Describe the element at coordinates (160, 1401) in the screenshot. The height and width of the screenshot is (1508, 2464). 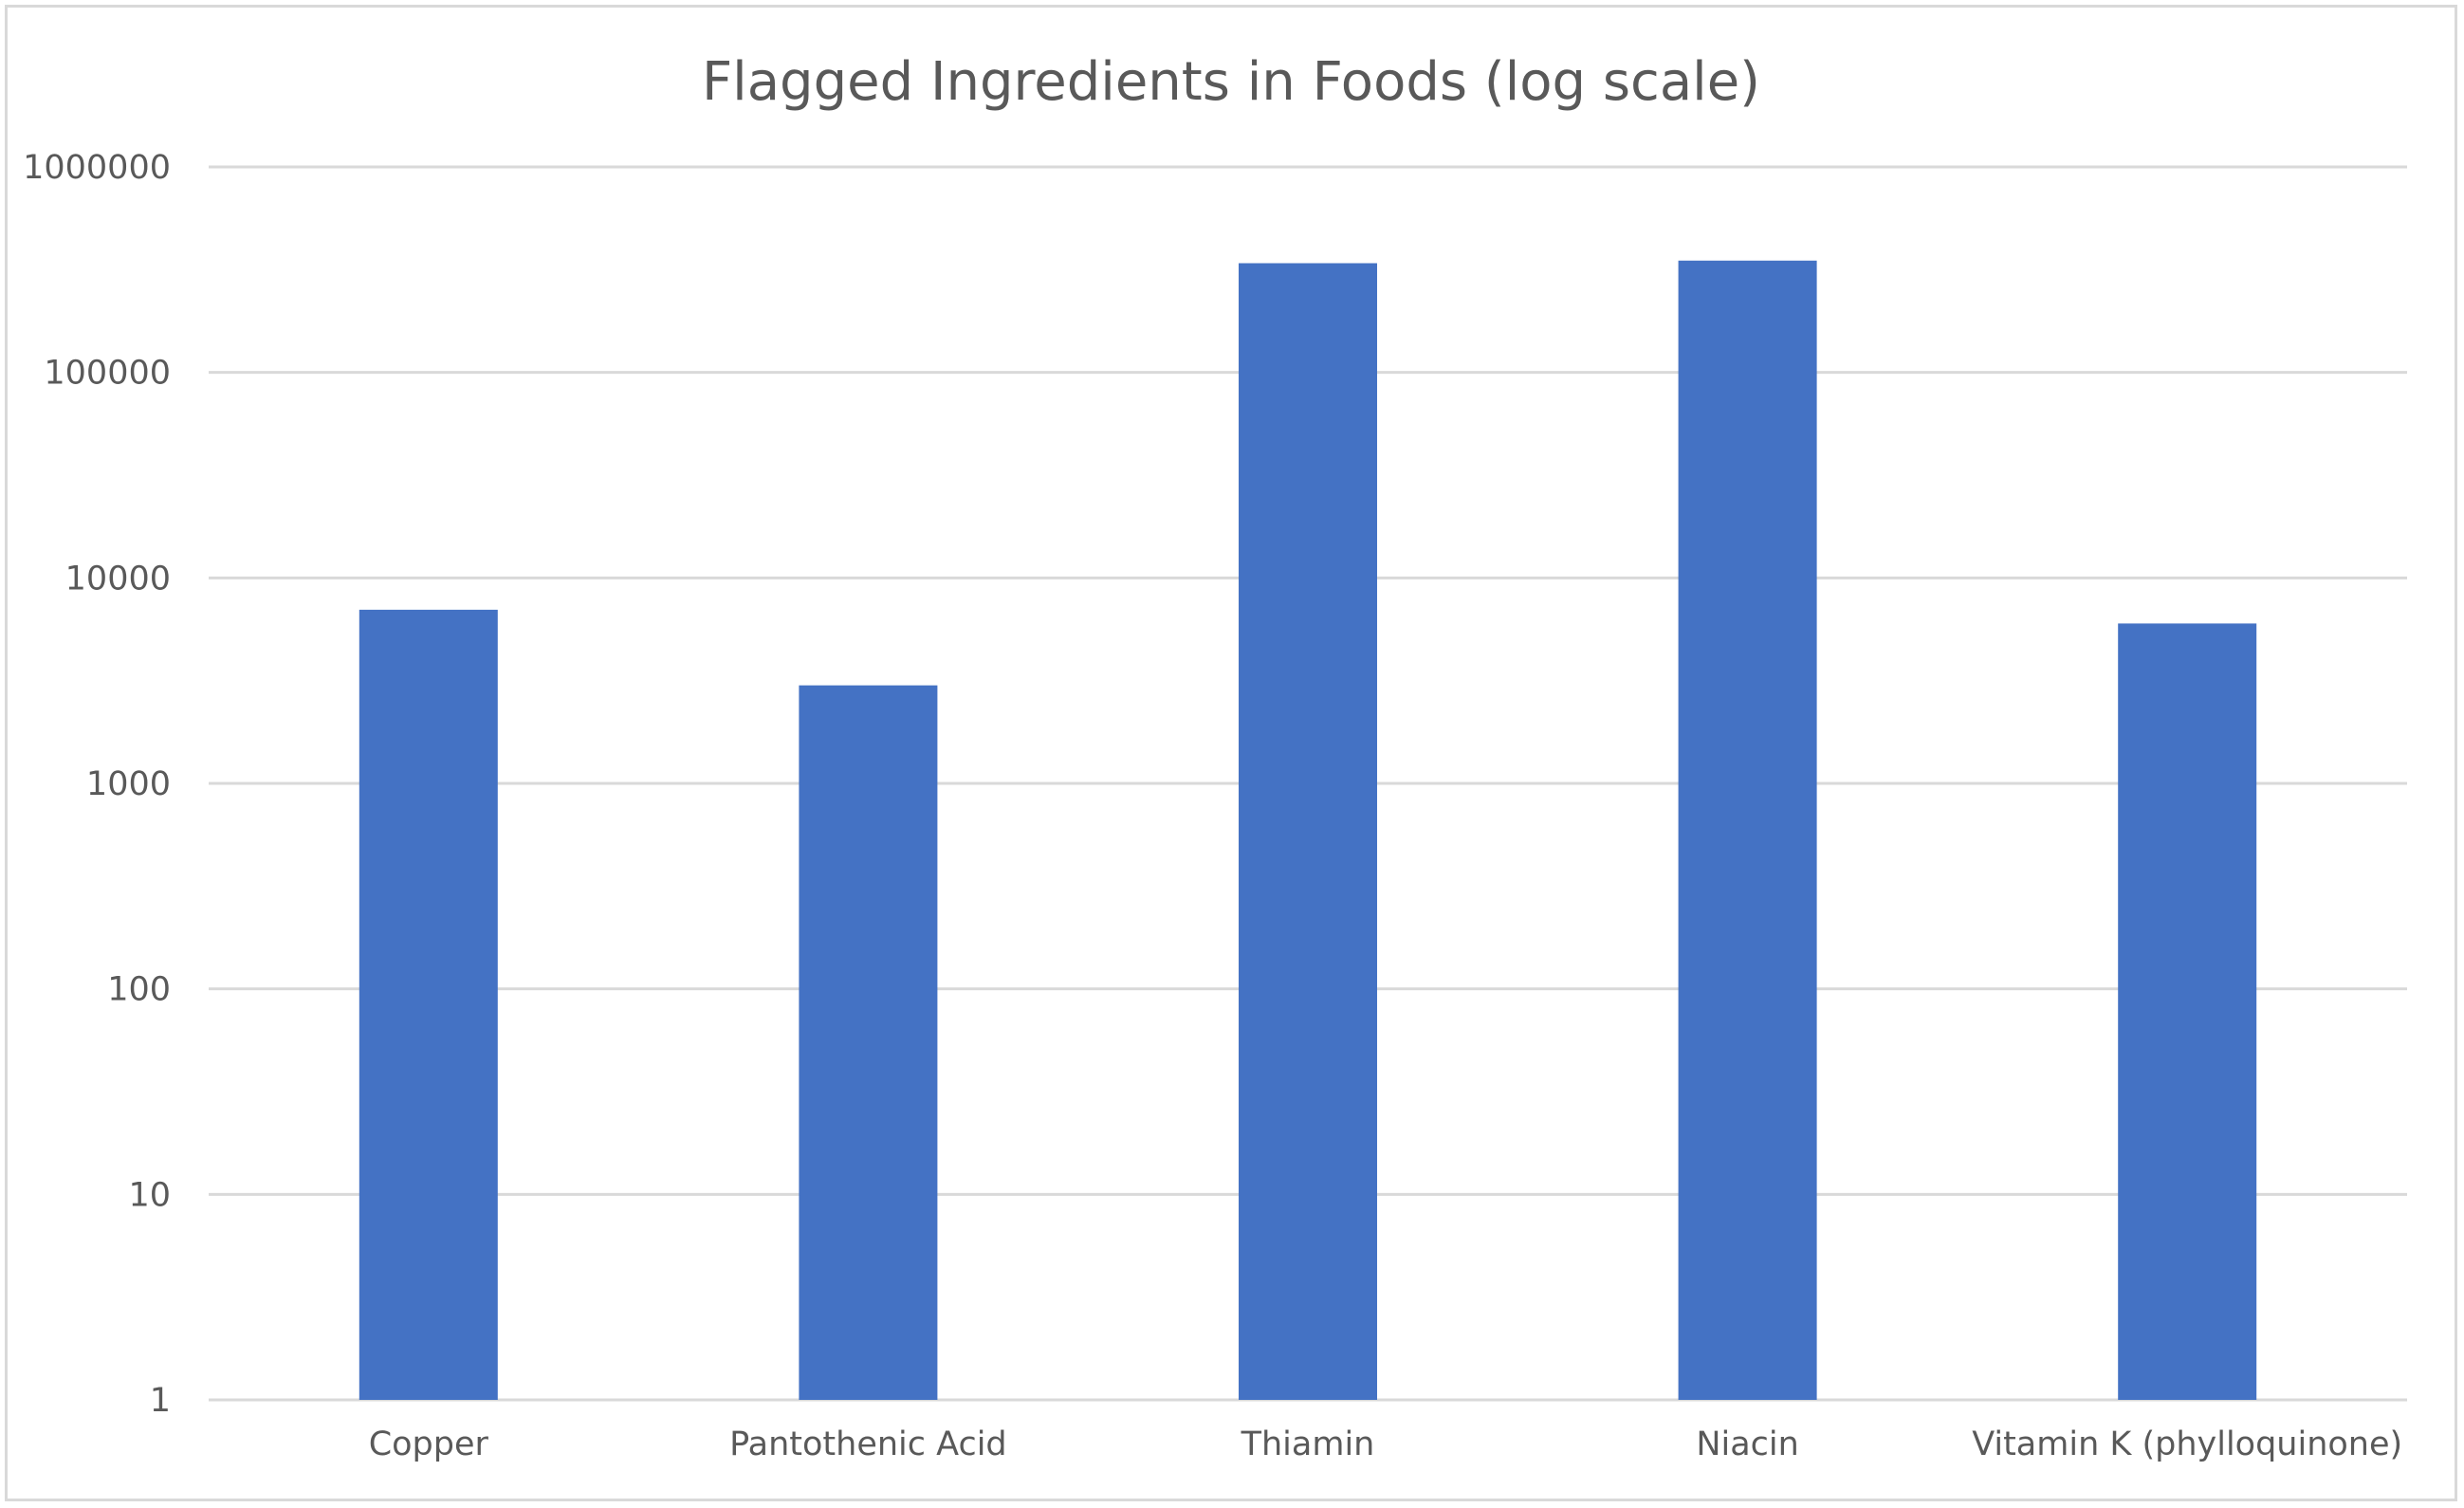
I see `y-tick-label: 1` at that location.